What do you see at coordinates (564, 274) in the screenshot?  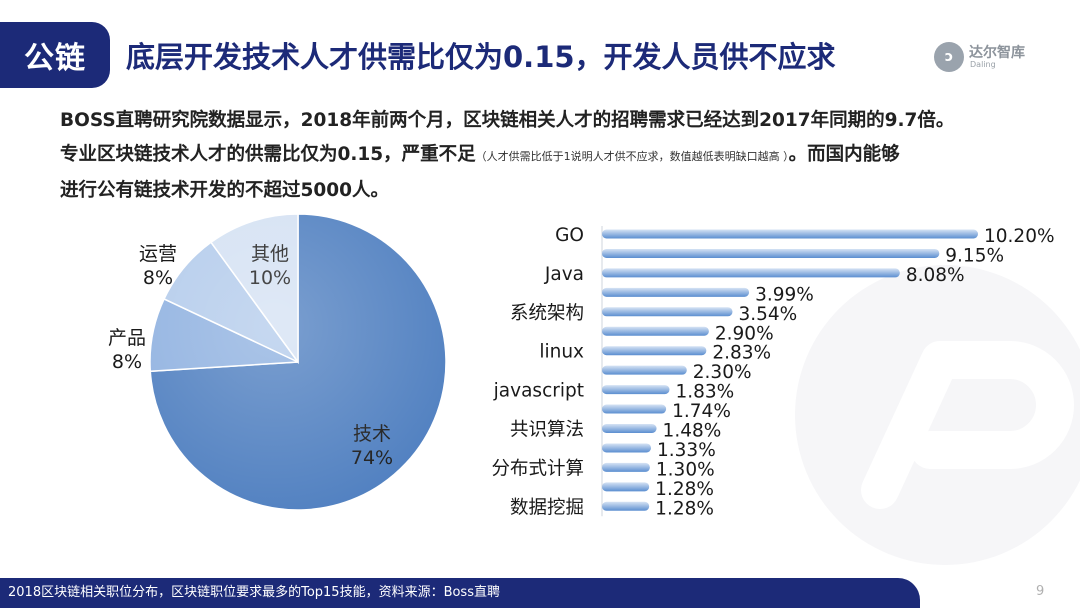 I see `bar-category-label-2: Java` at bounding box center [564, 274].